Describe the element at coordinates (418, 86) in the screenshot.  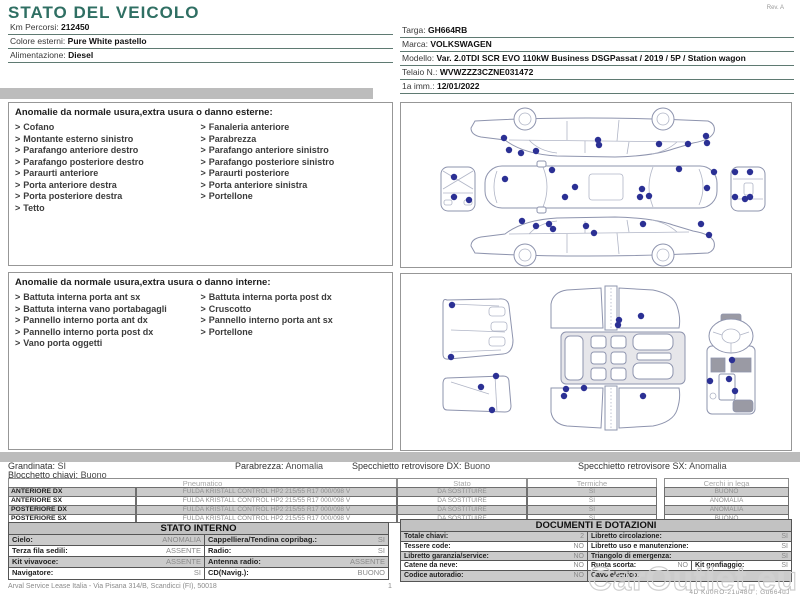
I see `info-label: 1a imm.:` at that location.